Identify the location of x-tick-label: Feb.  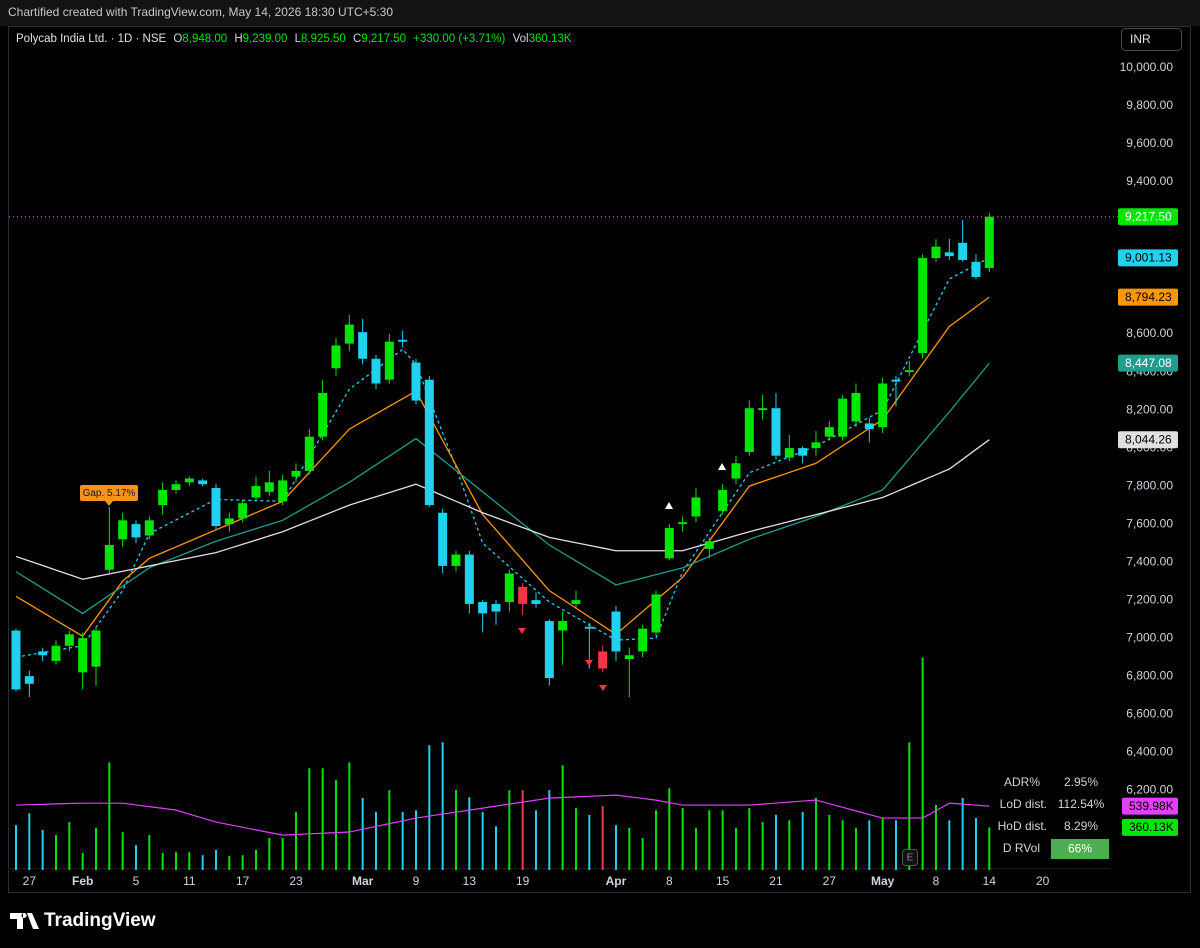
(82, 881).